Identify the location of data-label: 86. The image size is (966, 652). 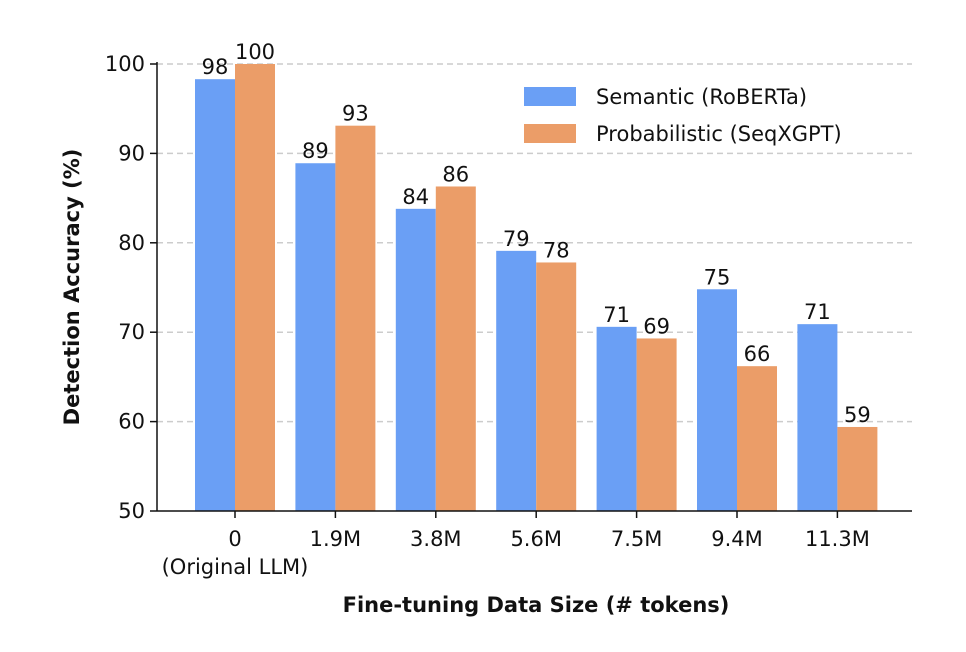
(455, 174).